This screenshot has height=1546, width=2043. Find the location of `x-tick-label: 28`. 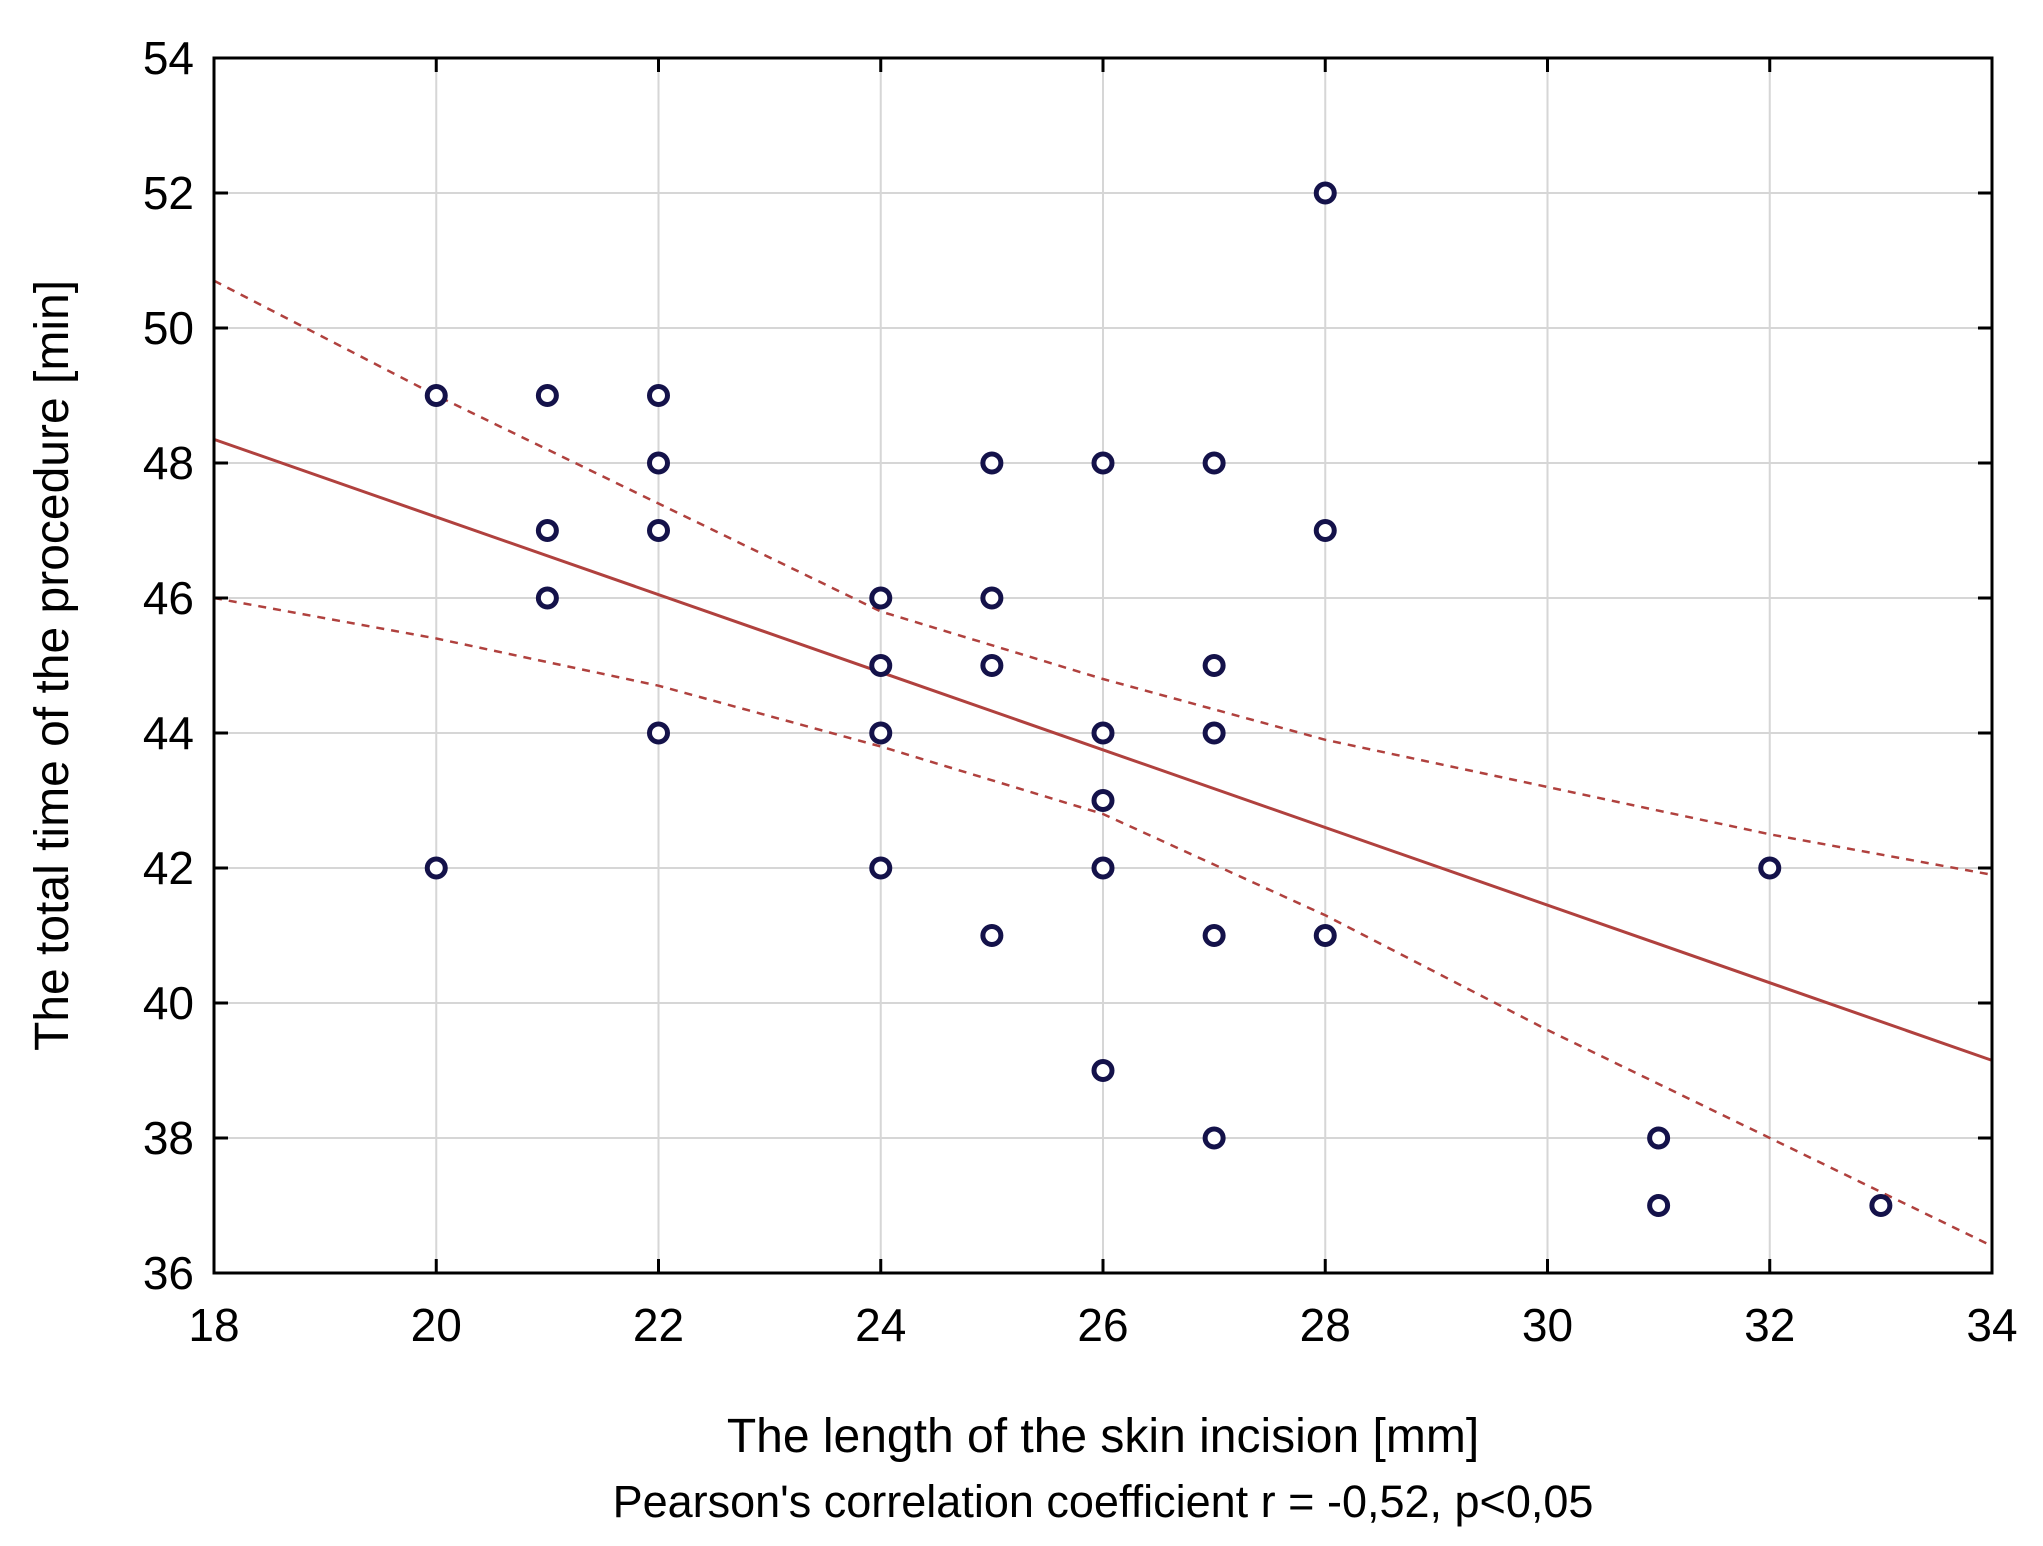

x-tick-label: 28 is located at coordinates (1325, 1325).